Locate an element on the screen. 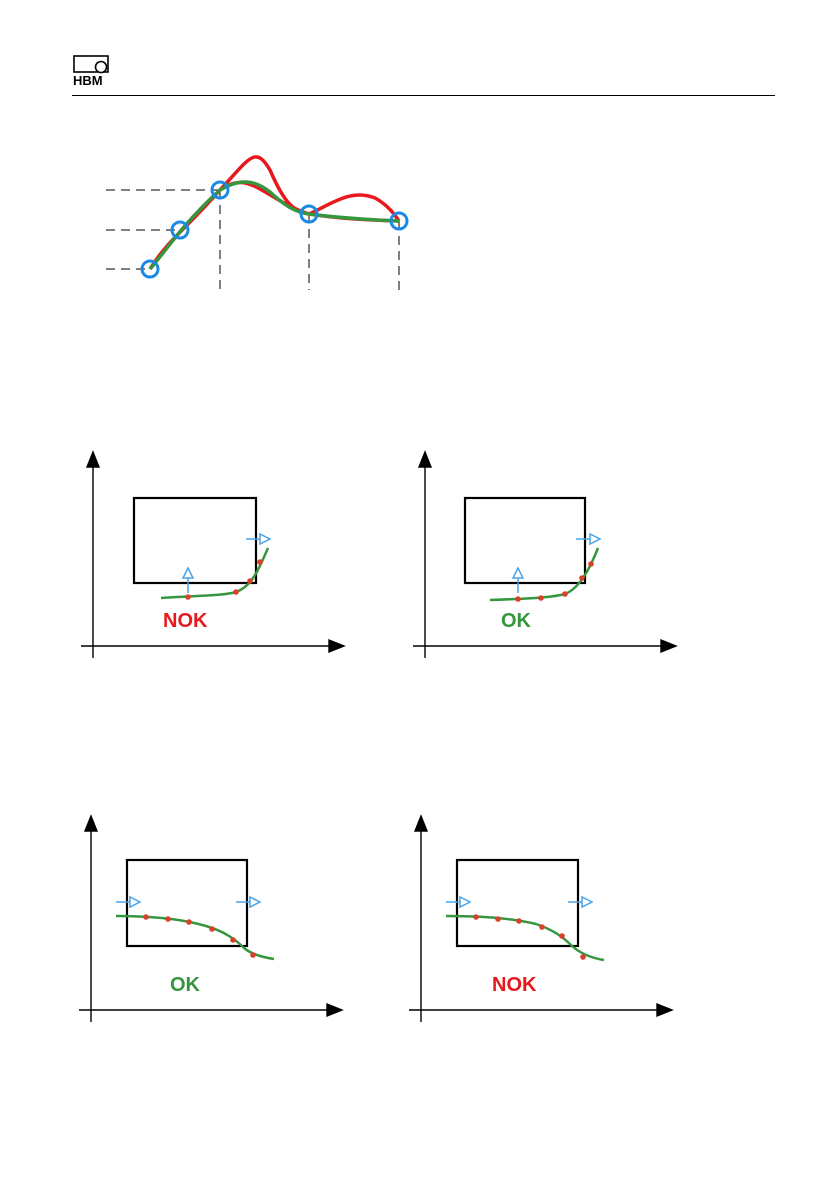 The image size is (839, 1190). hbm-logo-icon: HBM is located at coordinates (92, 71).